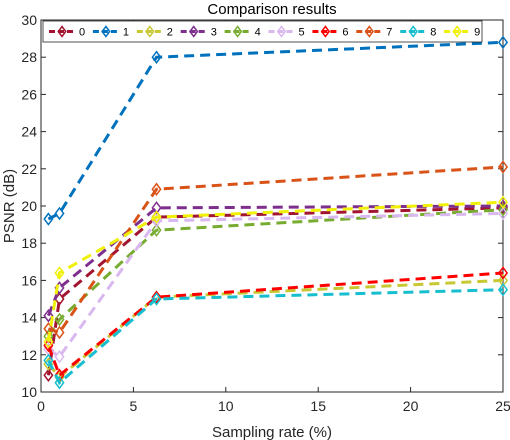 The height and width of the screenshot is (440, 510). What do you see at coordinates (9, 206) in the screenshot?
I see `y-axis-label: PSNR (dB)` at bounding box center [9, 206].